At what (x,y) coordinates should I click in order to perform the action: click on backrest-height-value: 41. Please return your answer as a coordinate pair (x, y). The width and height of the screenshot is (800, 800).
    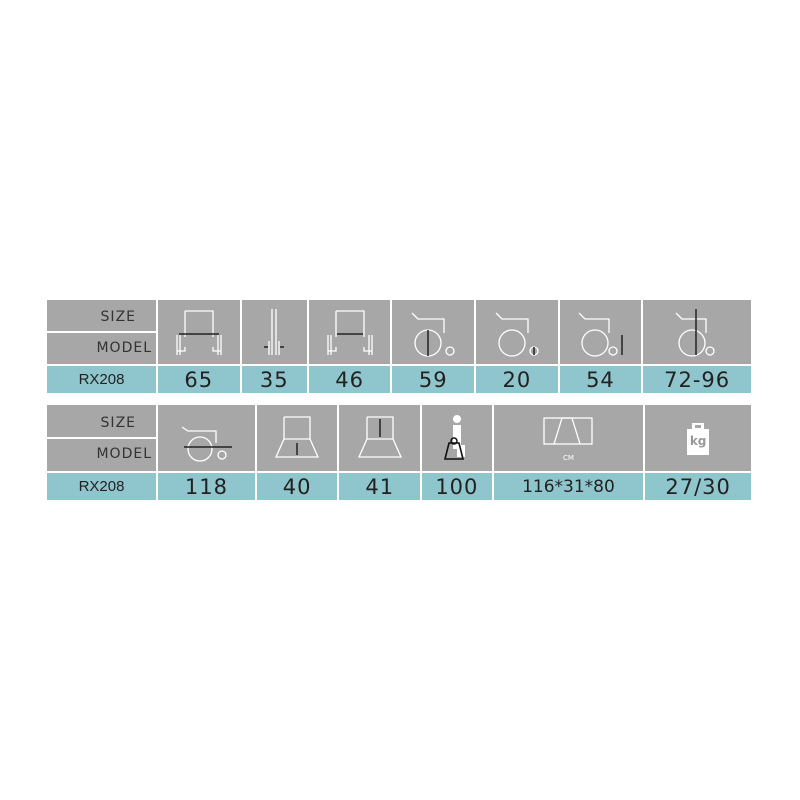
    Looking at the image, I should click on (380, 486).